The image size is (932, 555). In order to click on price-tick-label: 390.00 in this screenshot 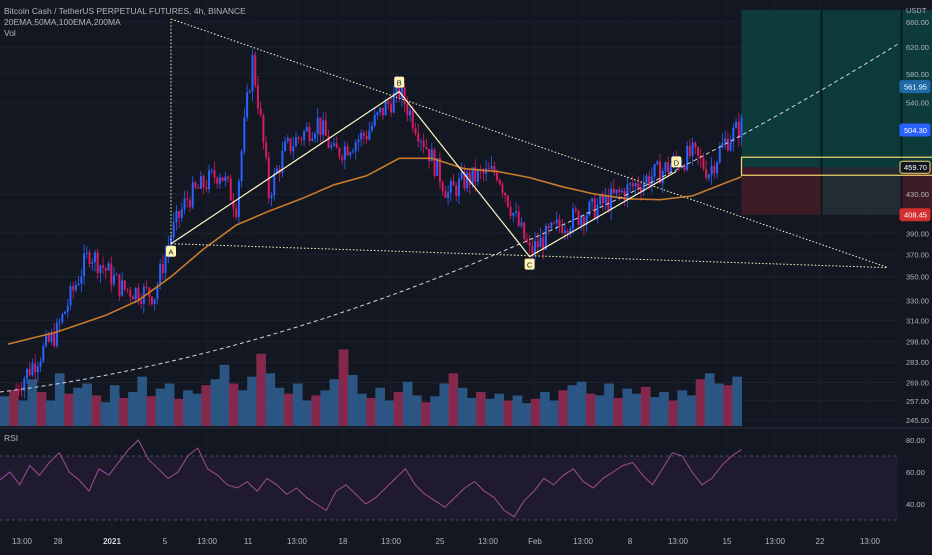, I will do `click(917, 233)`.